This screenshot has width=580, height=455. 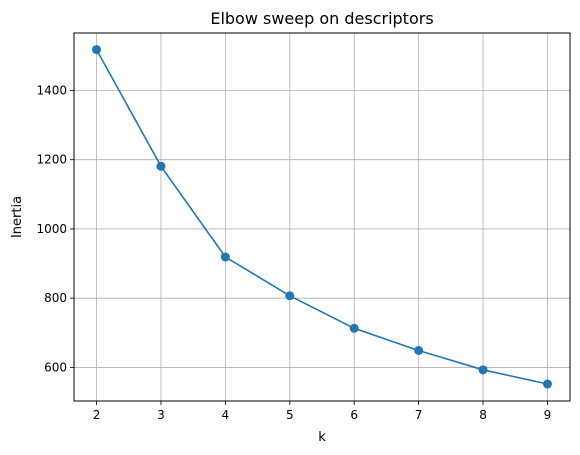 What do you see at coordinates (51, 160) in the screenshot?
I see `y-tick-label: 1200` at bounding box center [51, 160].